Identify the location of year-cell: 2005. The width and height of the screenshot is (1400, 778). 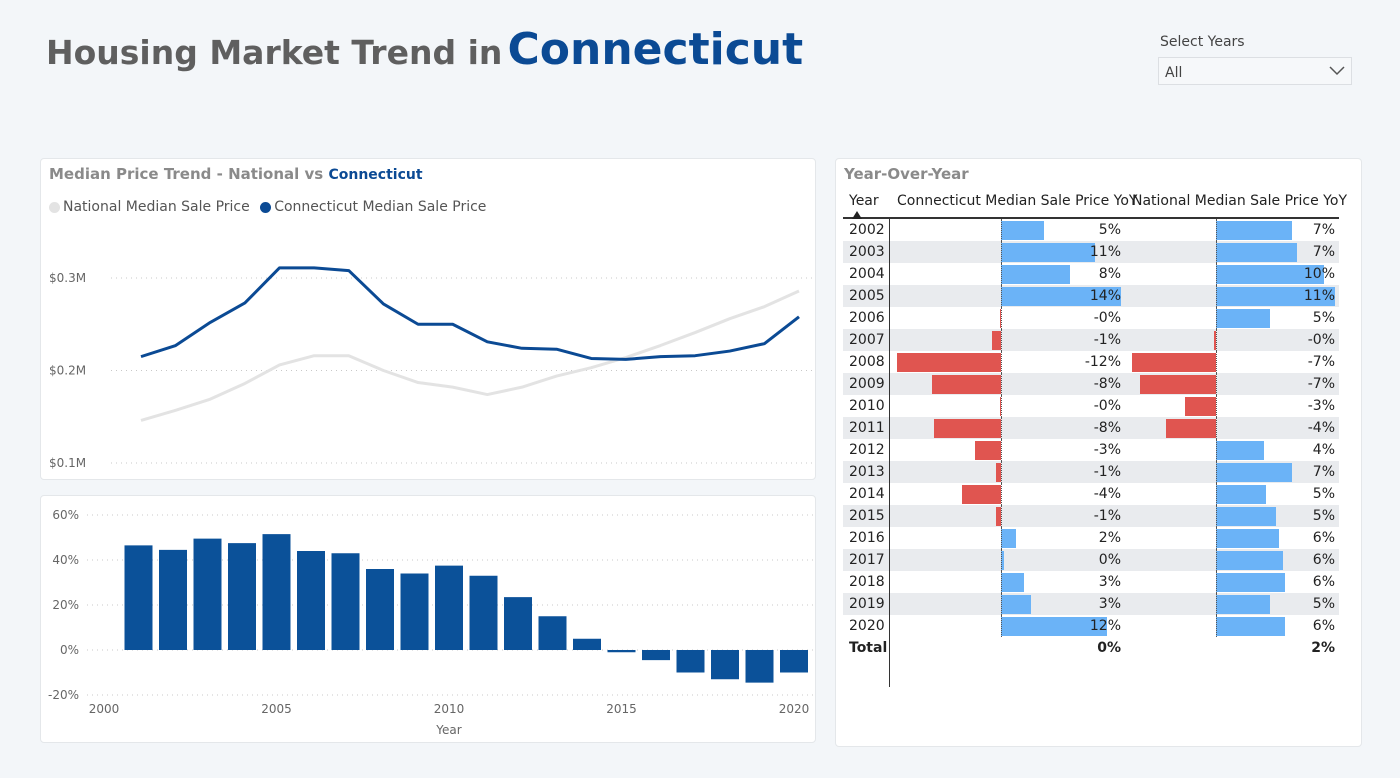
(867, 296).